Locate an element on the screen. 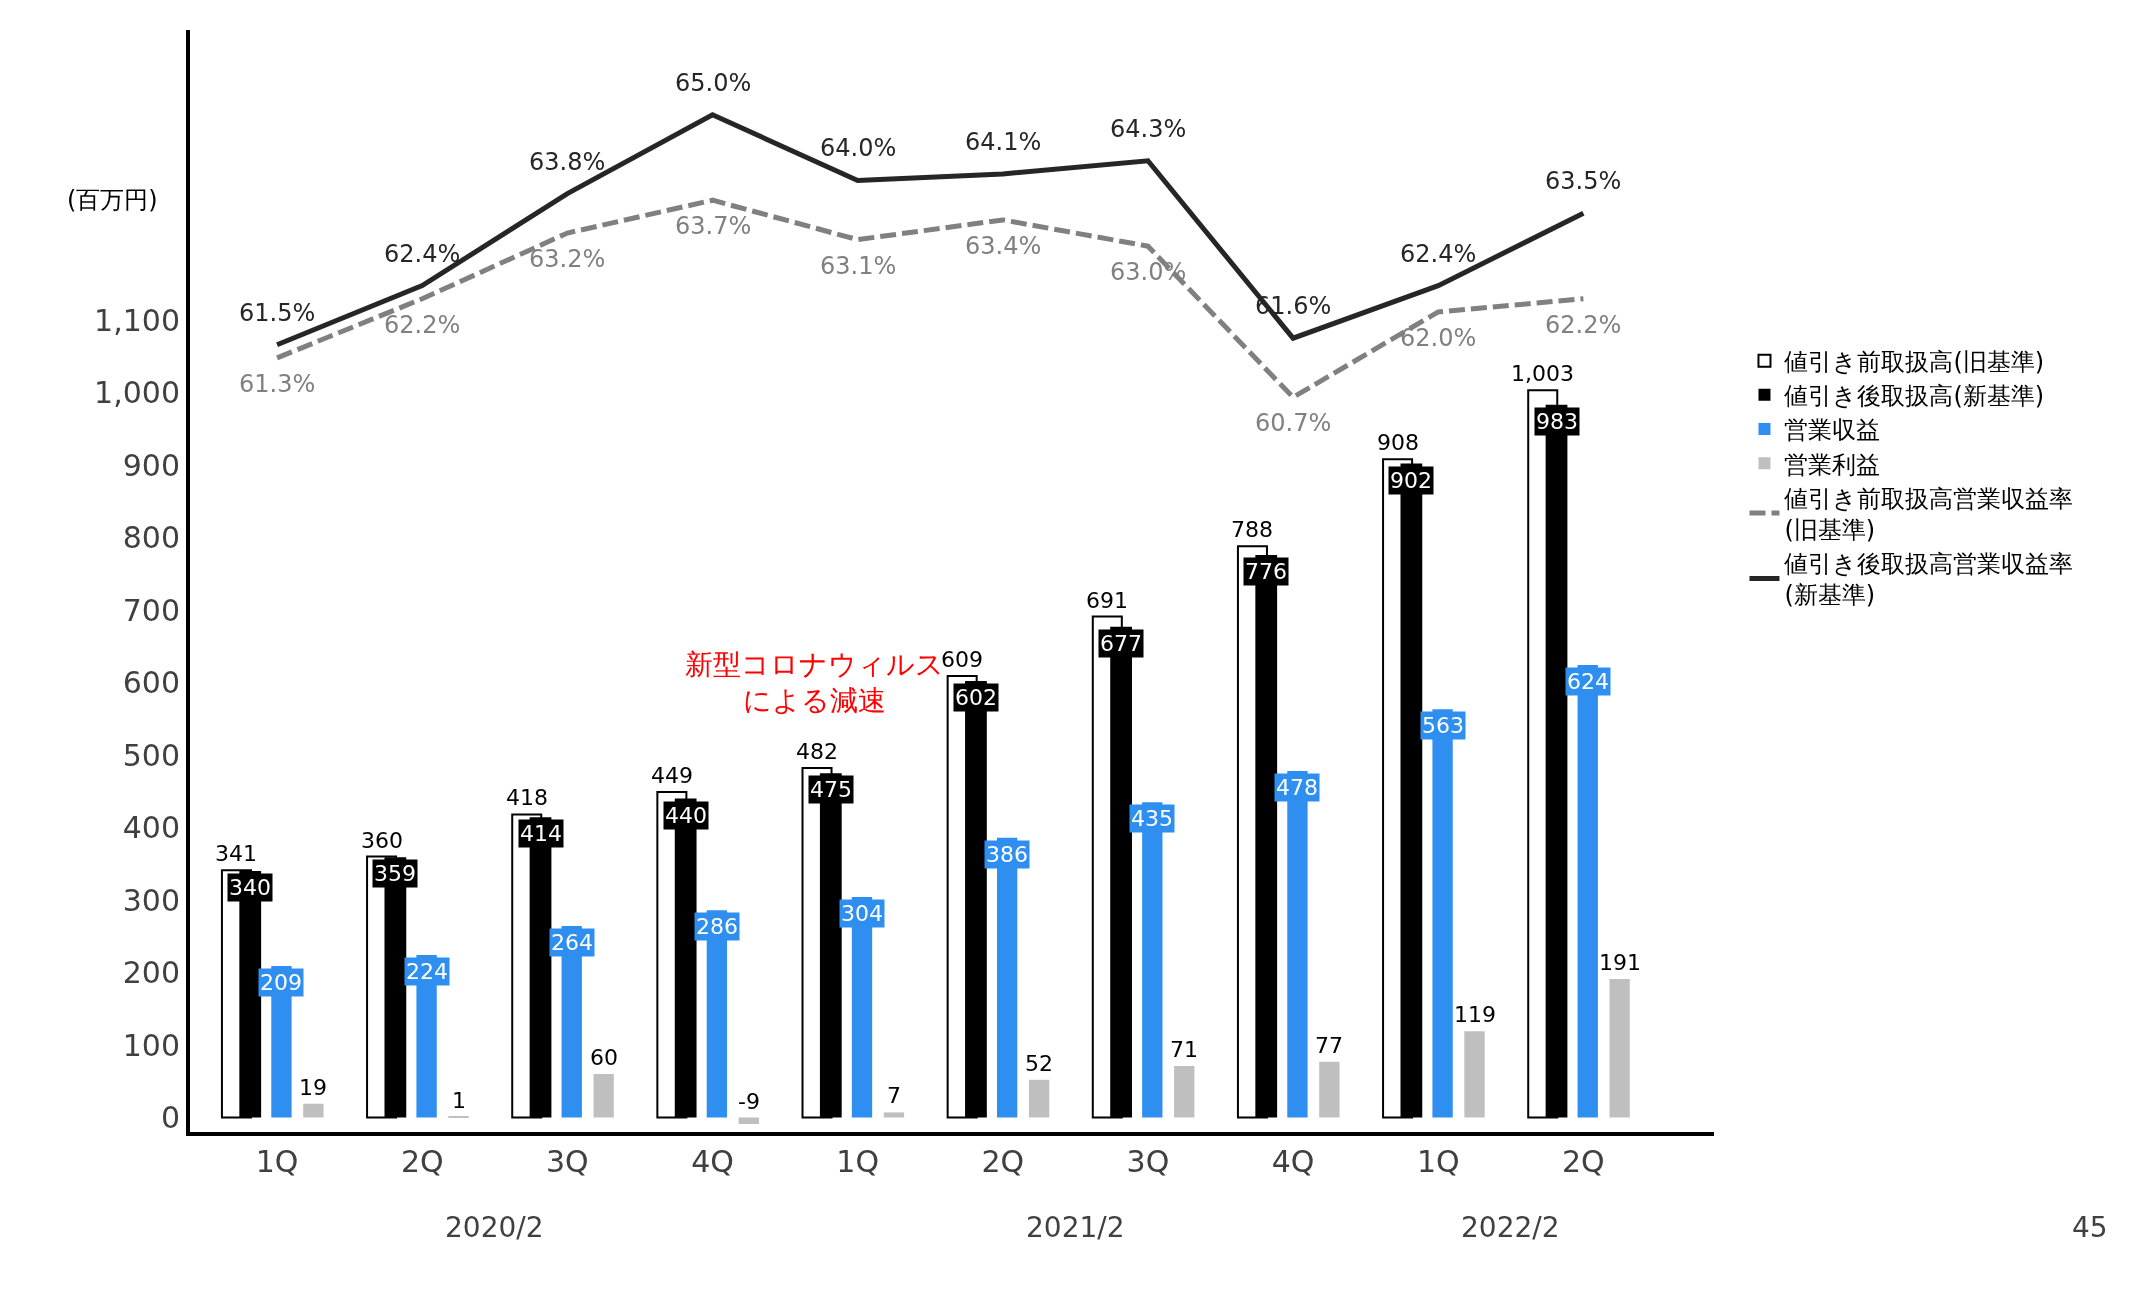 This screenshot has width=2134, height=1302. text: 45 is located at coordinates (2090, 1227).